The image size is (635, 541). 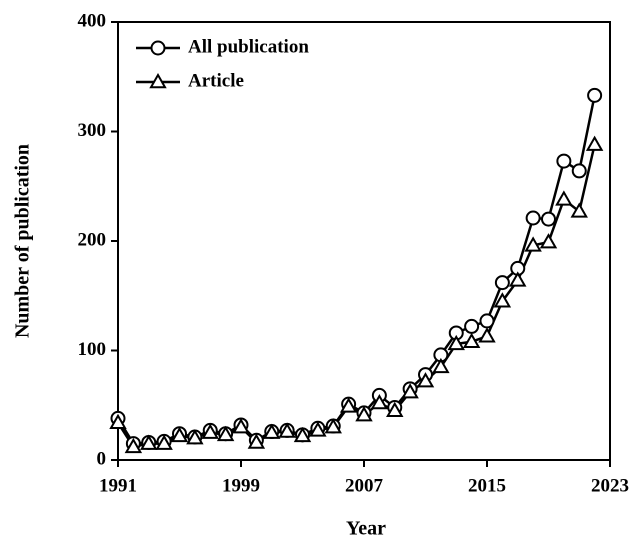 What do you see at coordinates (216, 80) in the screenshot?
I see `legend-label: Article` at bounding box center [216, 80].